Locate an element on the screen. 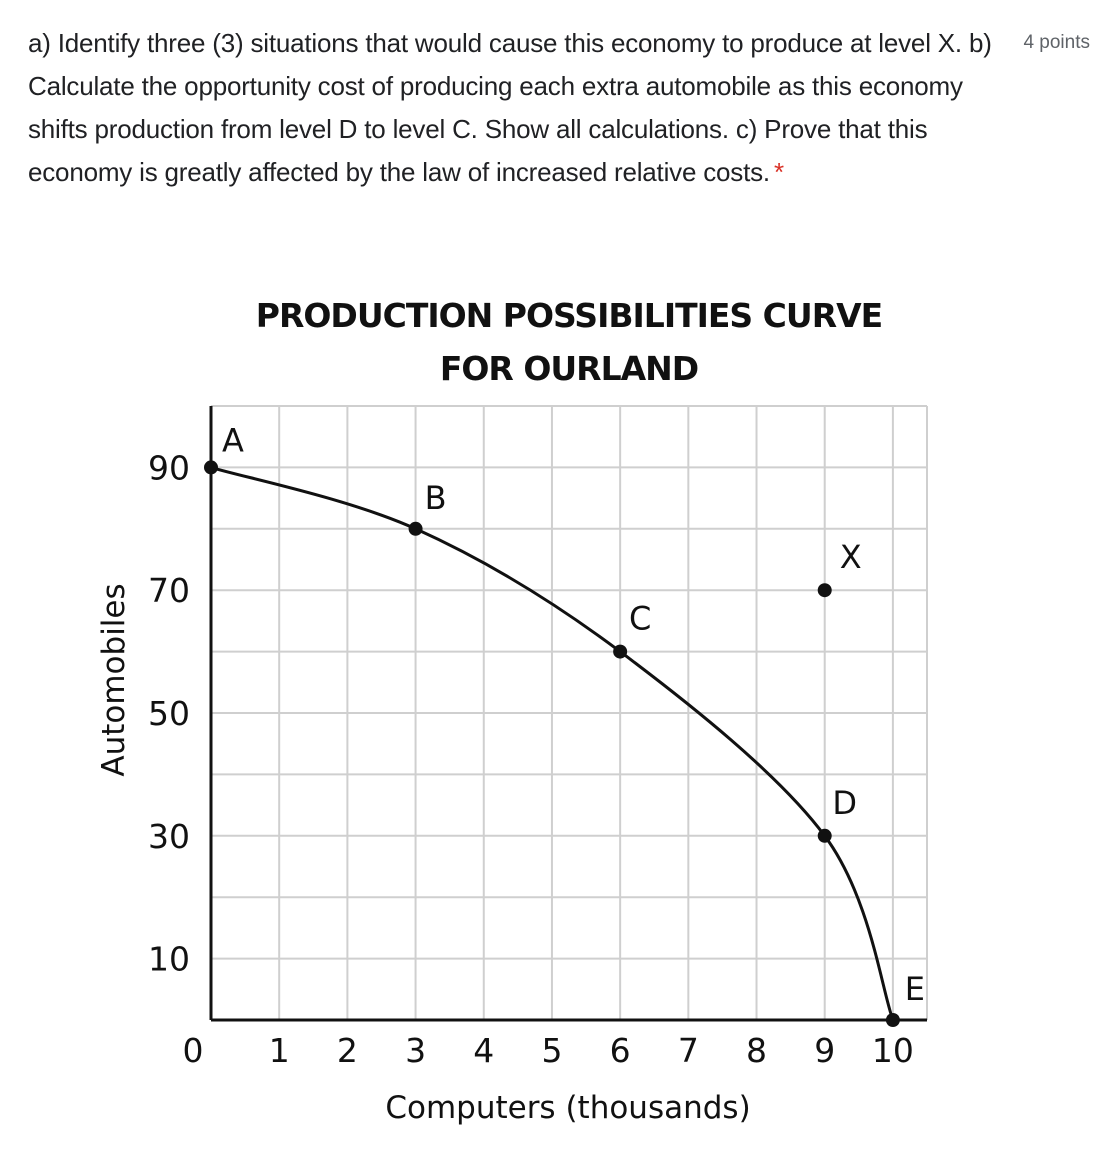  y-tick-label: 10 is located at coordinates (169, 959).